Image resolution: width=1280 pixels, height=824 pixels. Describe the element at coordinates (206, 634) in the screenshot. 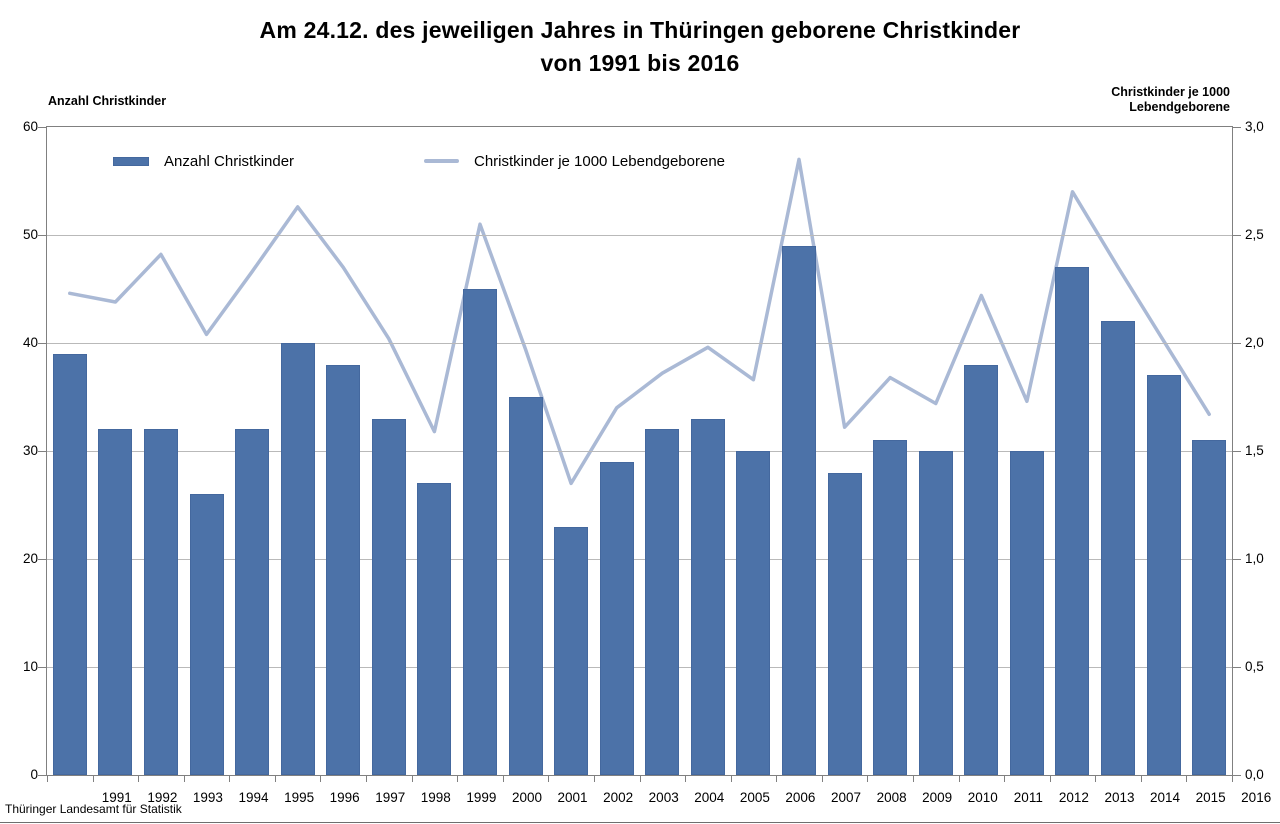

I see `bar-1994` at that location.